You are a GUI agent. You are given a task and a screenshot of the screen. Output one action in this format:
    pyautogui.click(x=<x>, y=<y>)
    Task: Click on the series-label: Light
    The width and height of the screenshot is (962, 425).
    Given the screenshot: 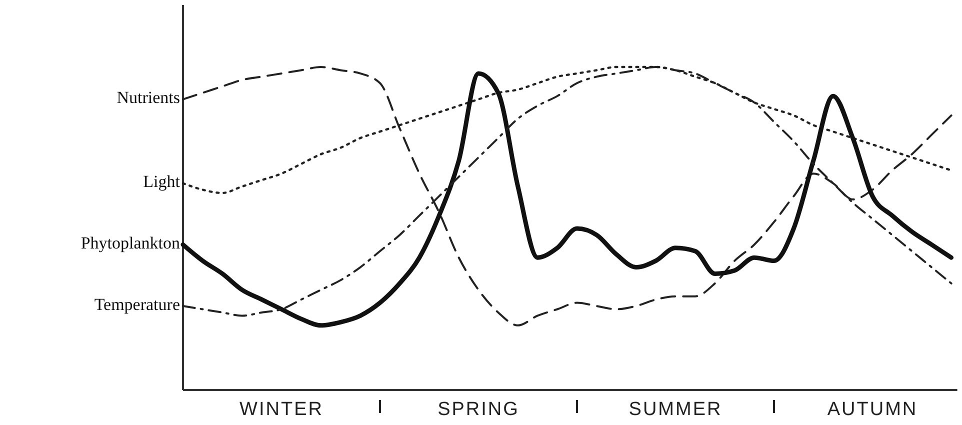 What is the action you would take?
    pyautogui.click(x=161, y=182)
    